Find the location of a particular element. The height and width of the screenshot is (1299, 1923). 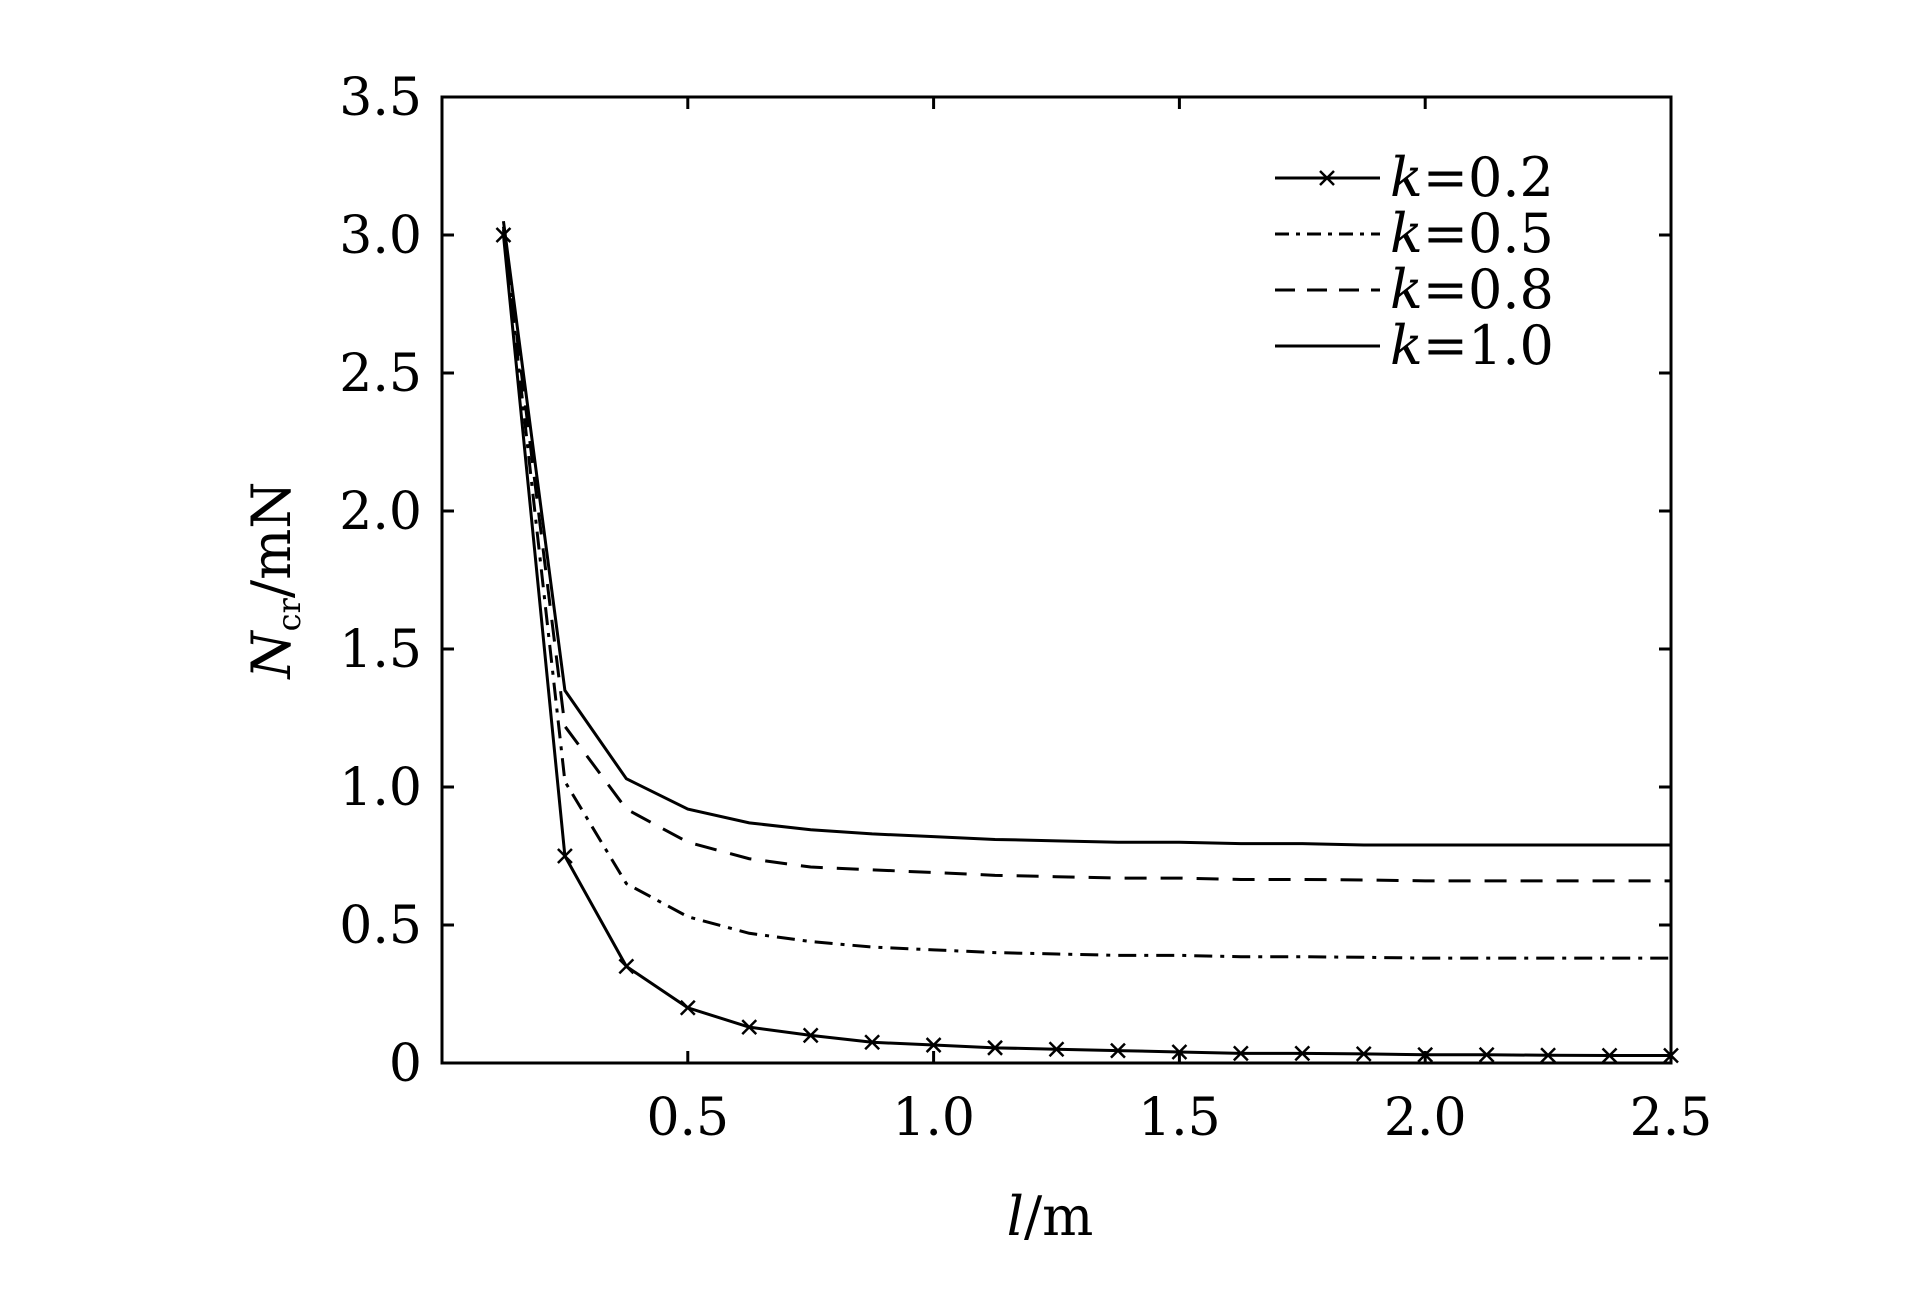

svg-text: Ncr/mN is located at coordinates (274, 580).